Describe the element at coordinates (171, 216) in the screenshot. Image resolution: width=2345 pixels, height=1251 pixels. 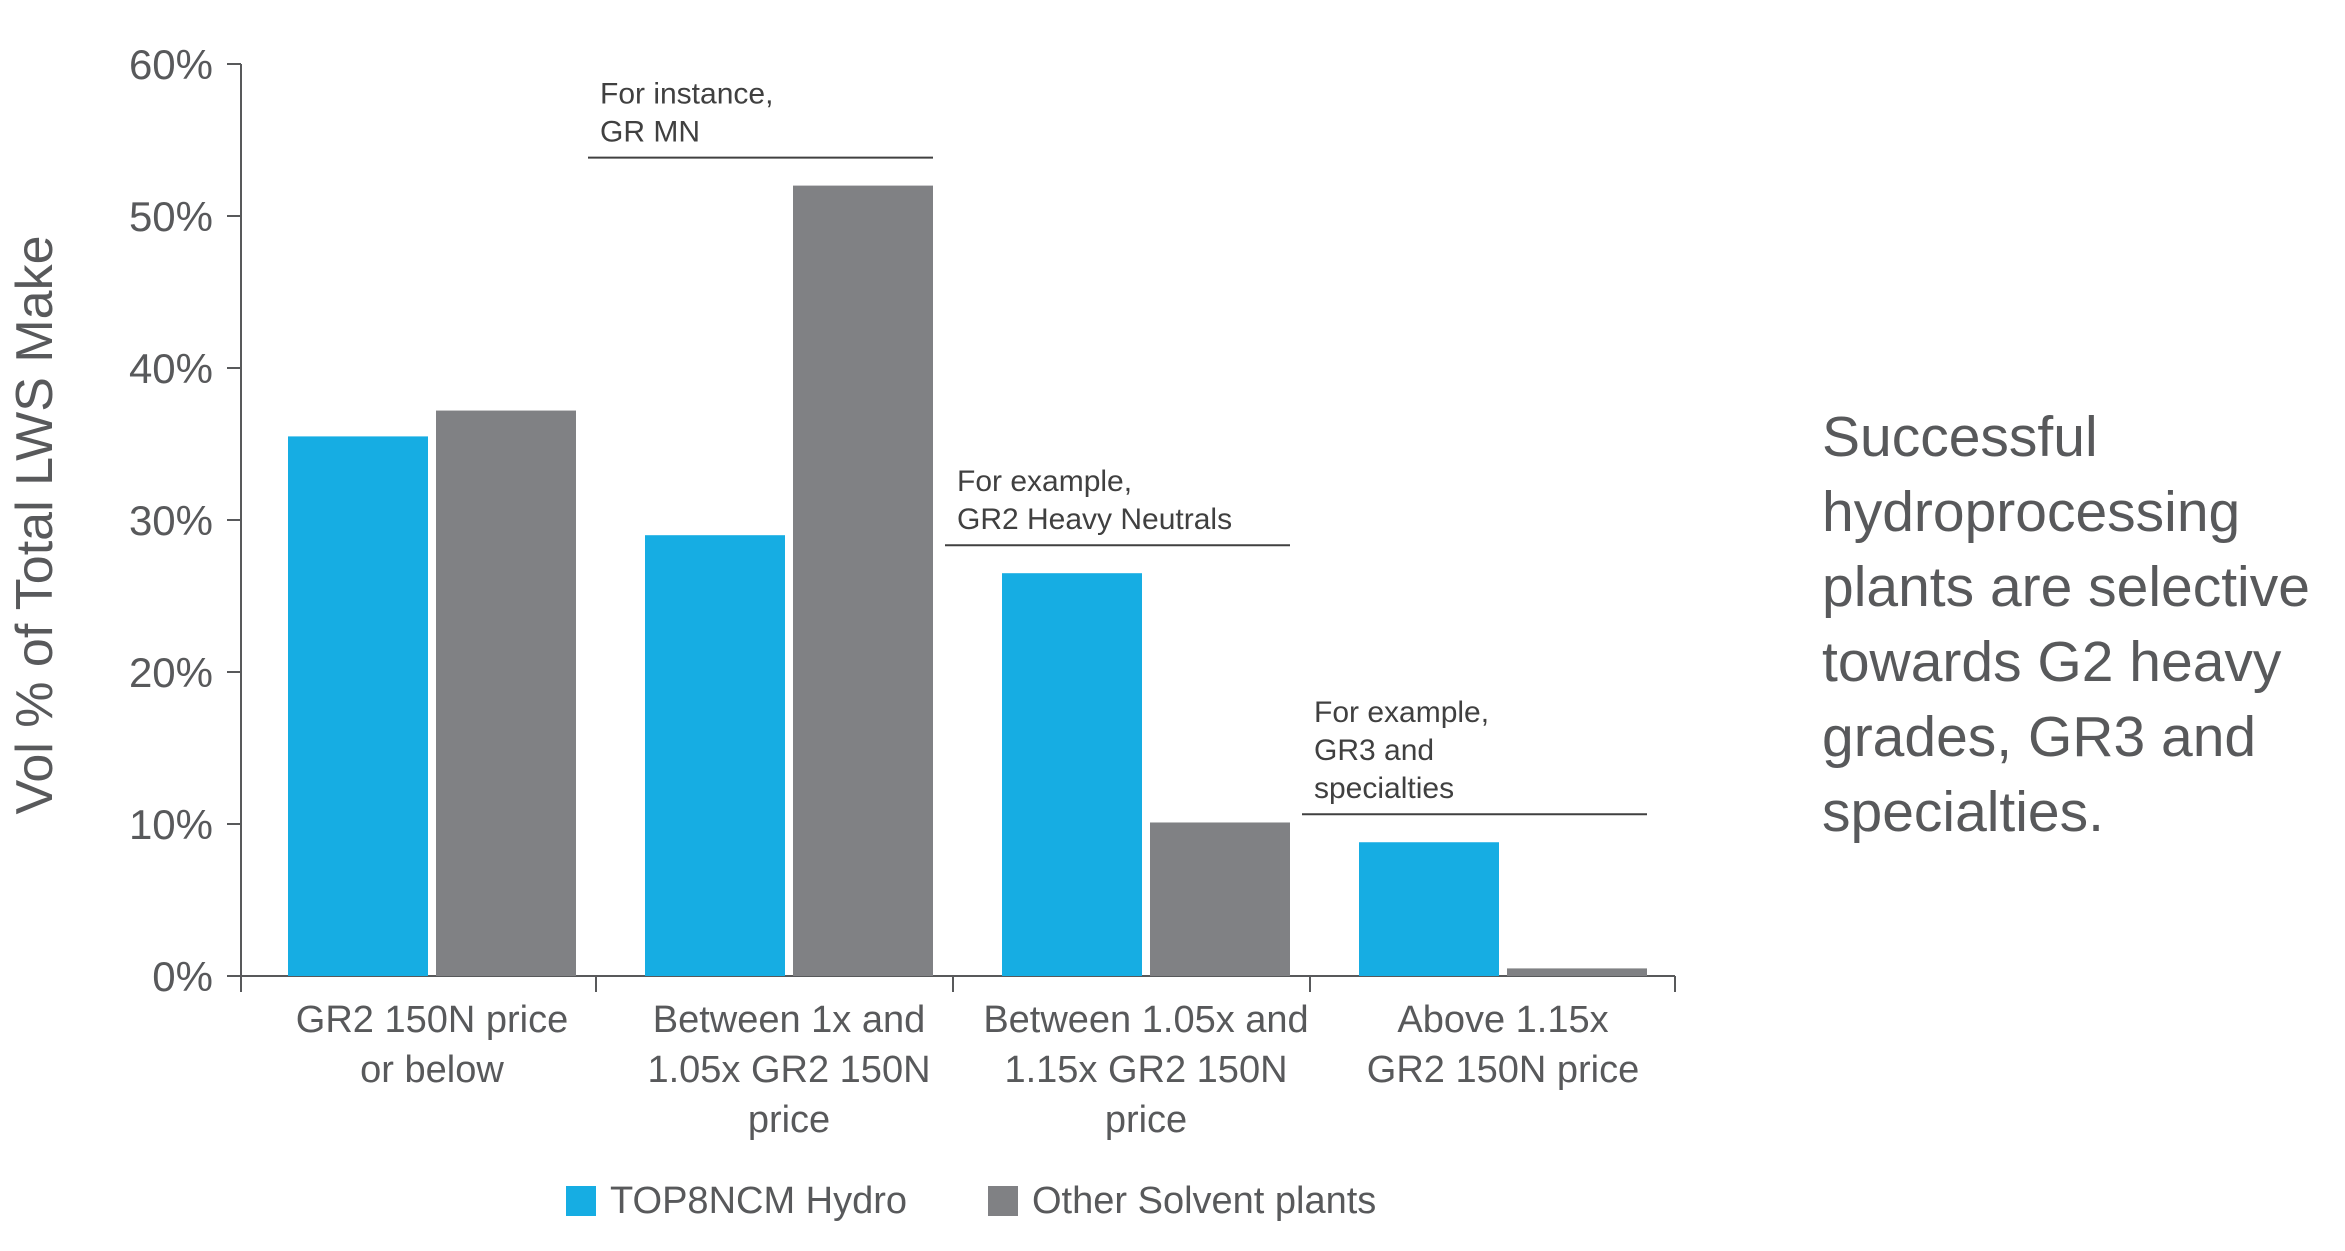
I see `y-tick-label: 50%` at that location.